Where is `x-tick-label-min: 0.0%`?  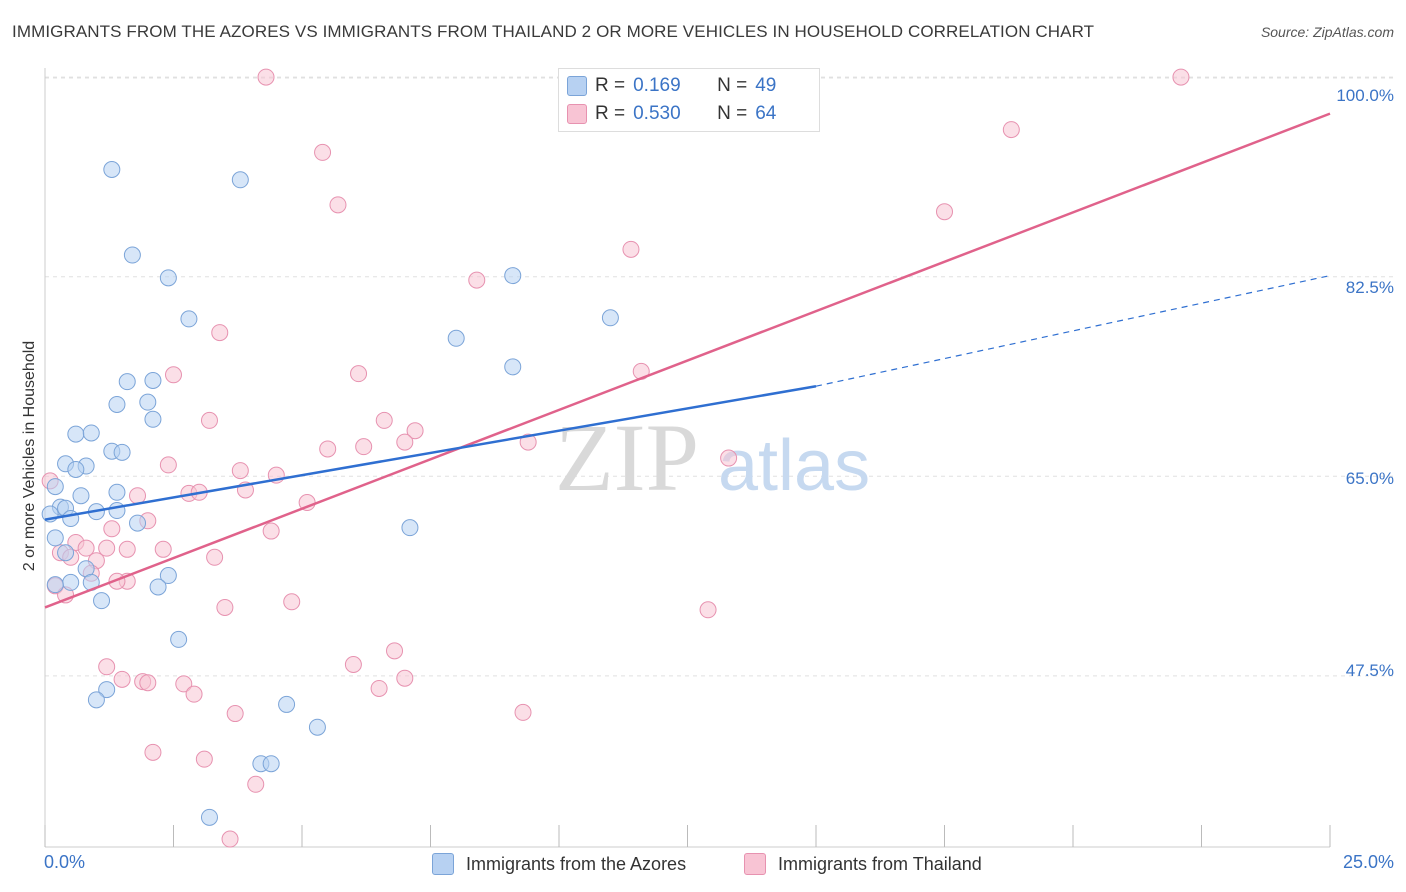 x-tick-label-min: 0.0% is located at coordinates (65, 862).